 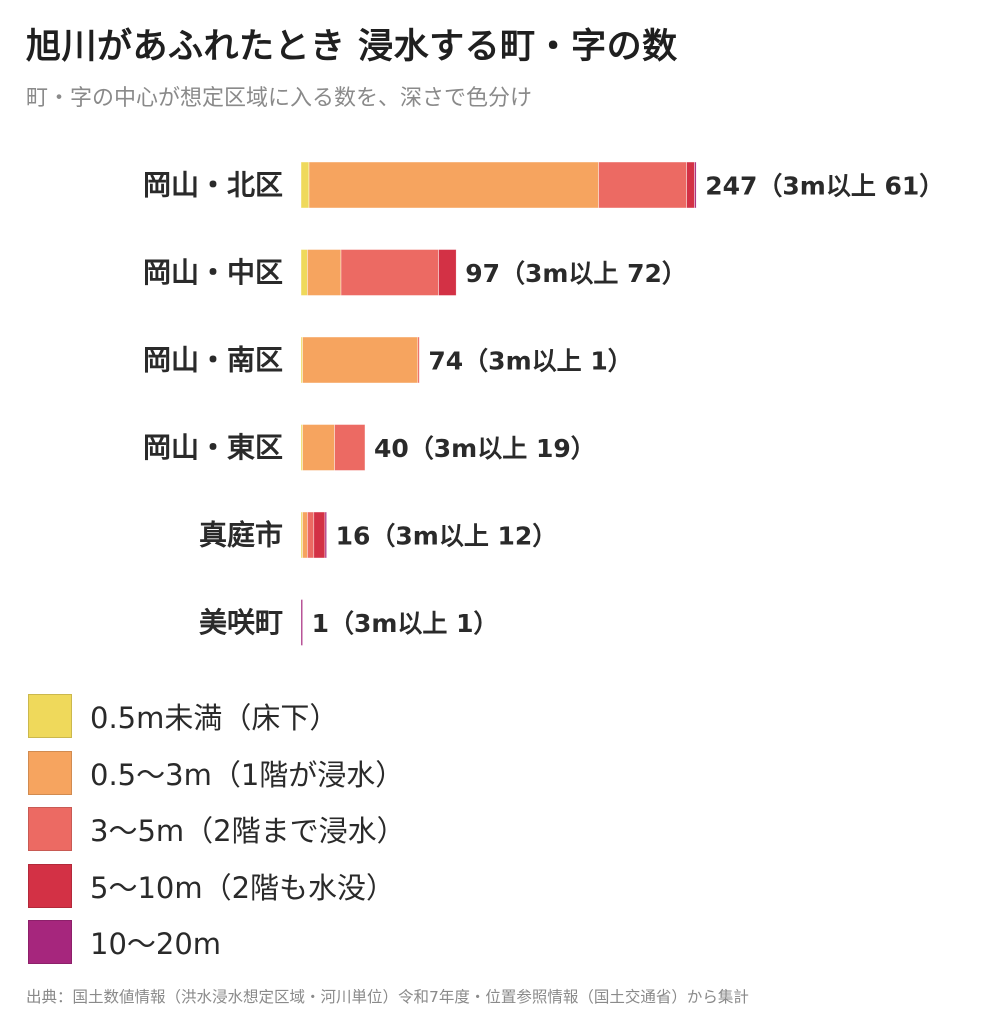 What do you see at coordinates (243, 887) in the screenshot?
I see `legend-label: 5〜10m（2階も水没）` at bounding box center [243, 887].